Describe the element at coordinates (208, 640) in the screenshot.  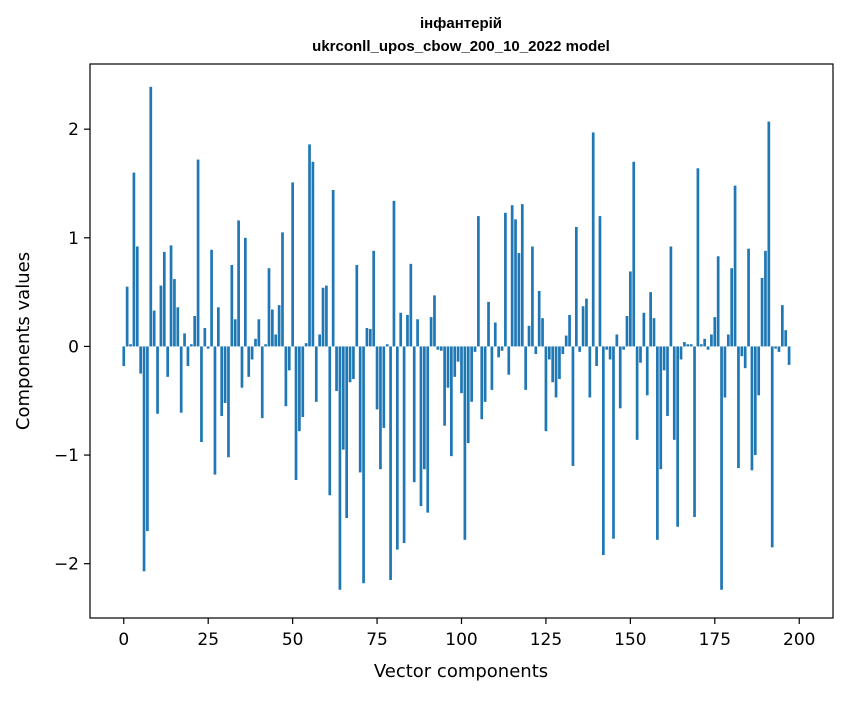
I see `x-tick-label: 25` at that location.